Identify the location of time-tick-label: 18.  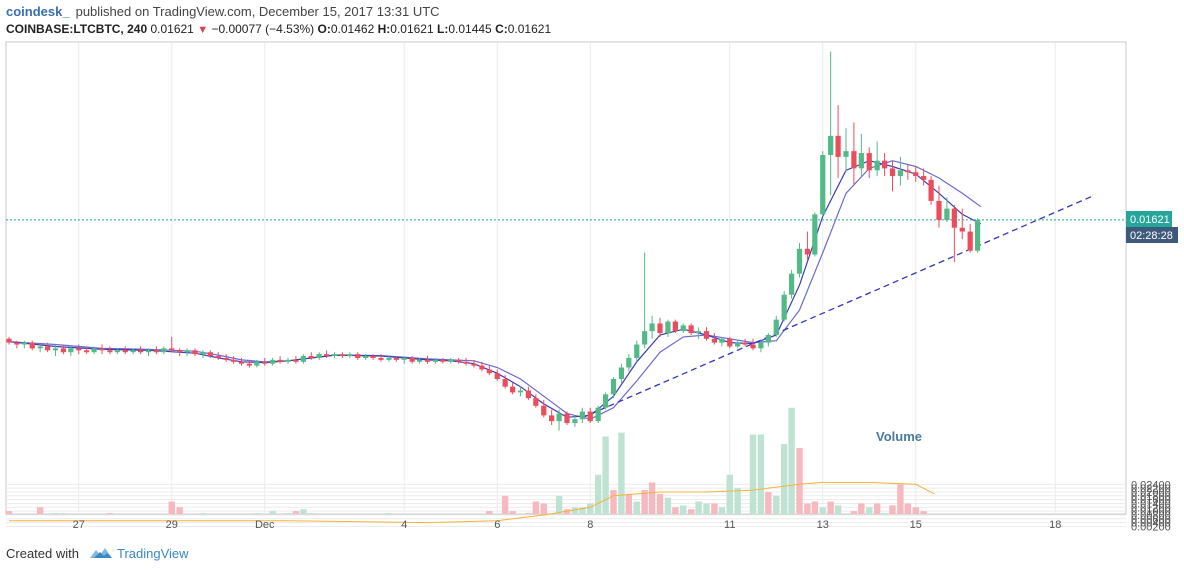
(1055, 525).